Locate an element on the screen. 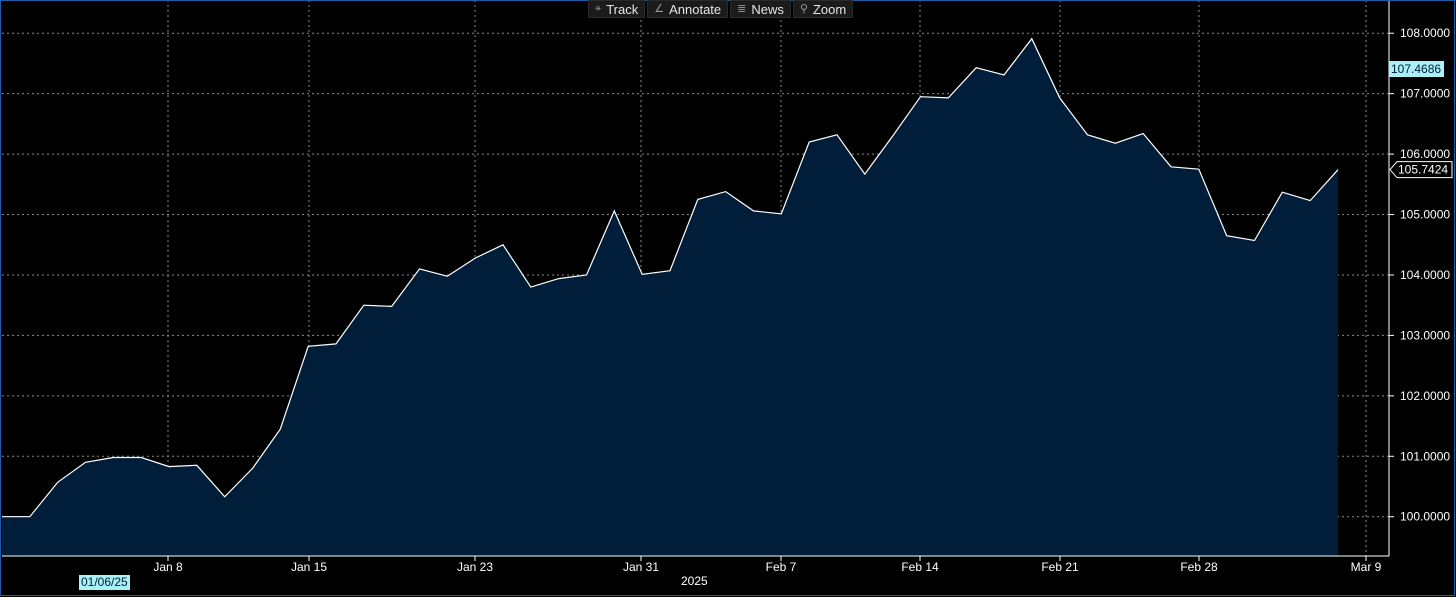 Image resolution: width=1456 pixels, height=597 pixels. y-tick-label-6: 106.0000 is located at coordinates (1425, 154).